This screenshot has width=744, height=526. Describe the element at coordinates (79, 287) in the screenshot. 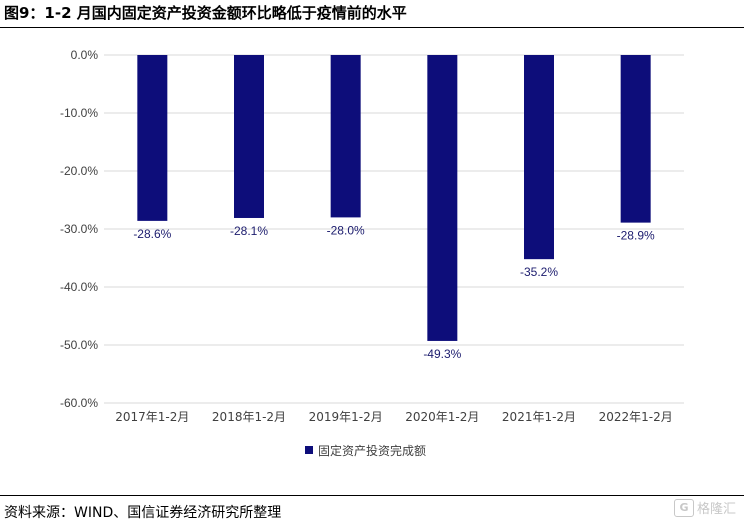

I see `y-tick-label: -40.0%` at that location.